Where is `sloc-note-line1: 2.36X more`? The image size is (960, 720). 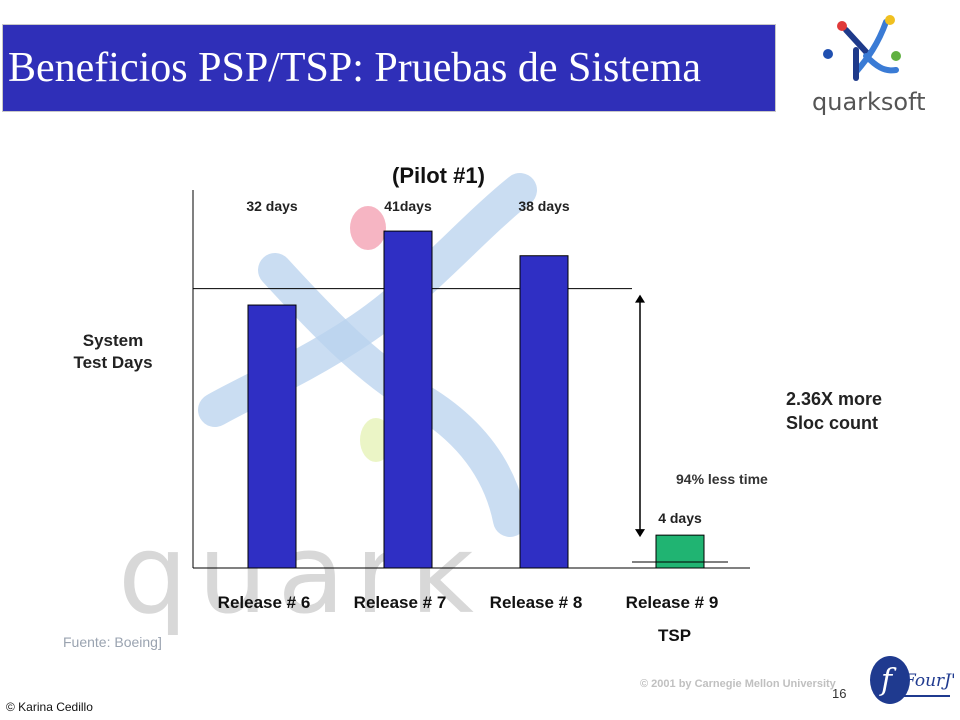
sloc-note-line1: 2.36X more is located at coordinates (834, 399).